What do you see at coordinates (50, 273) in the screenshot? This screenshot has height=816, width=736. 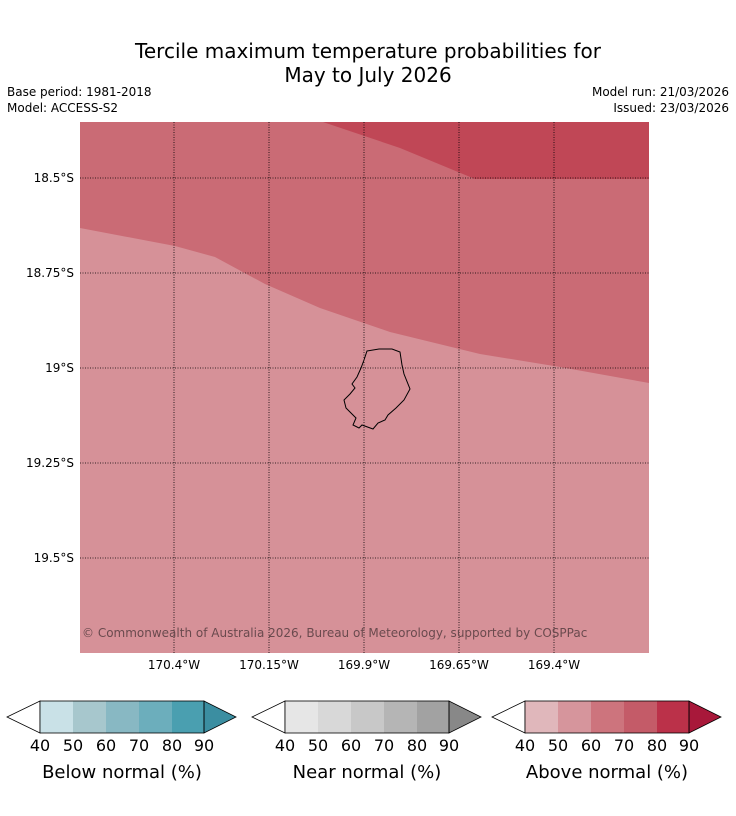 I see `y-label-2: 18.75°S` at bounding box center [50, 273].